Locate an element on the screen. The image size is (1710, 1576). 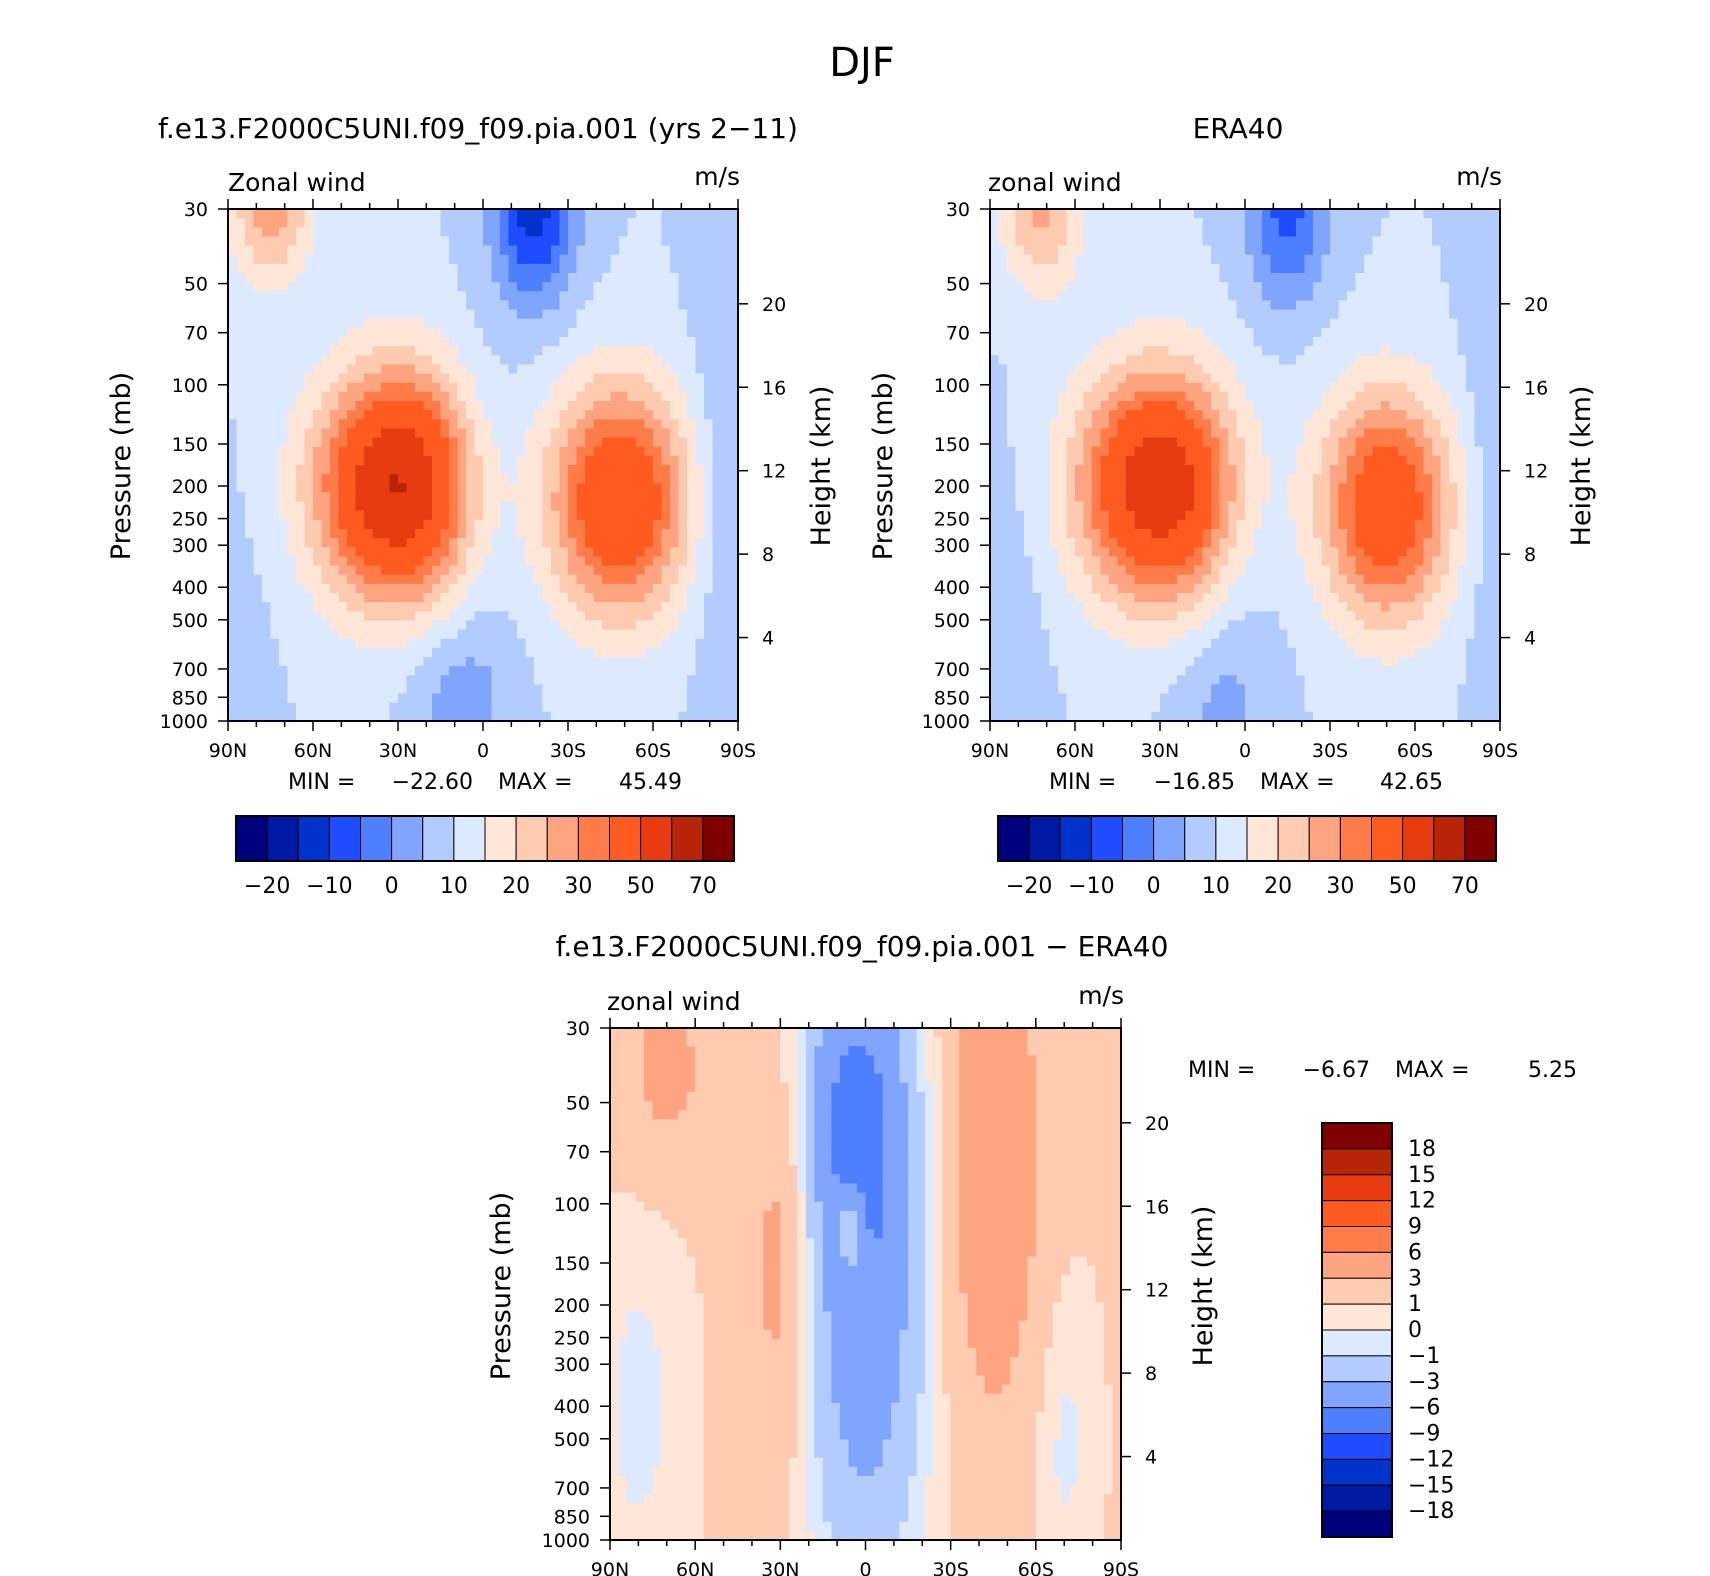
y-tick-label: 150 is located at coordinates (190, 445).